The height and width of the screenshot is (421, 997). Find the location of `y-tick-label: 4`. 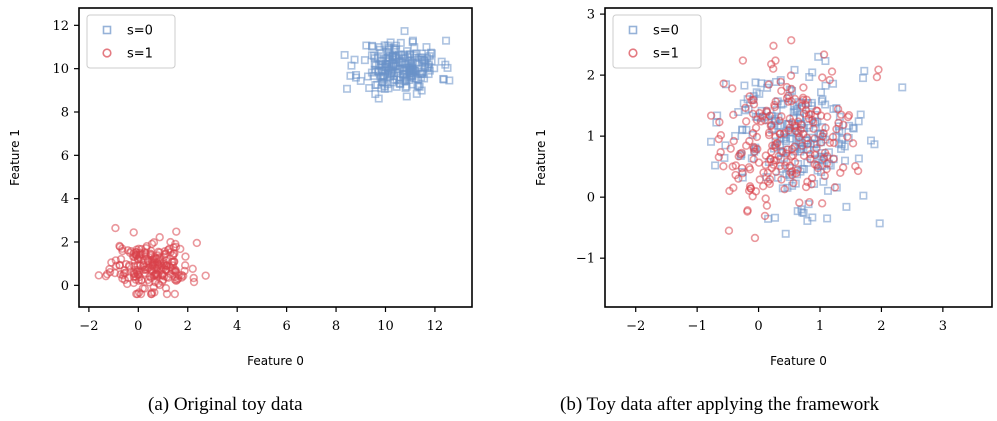

y-tick-label: 4 is located at coordinates (65, 199).